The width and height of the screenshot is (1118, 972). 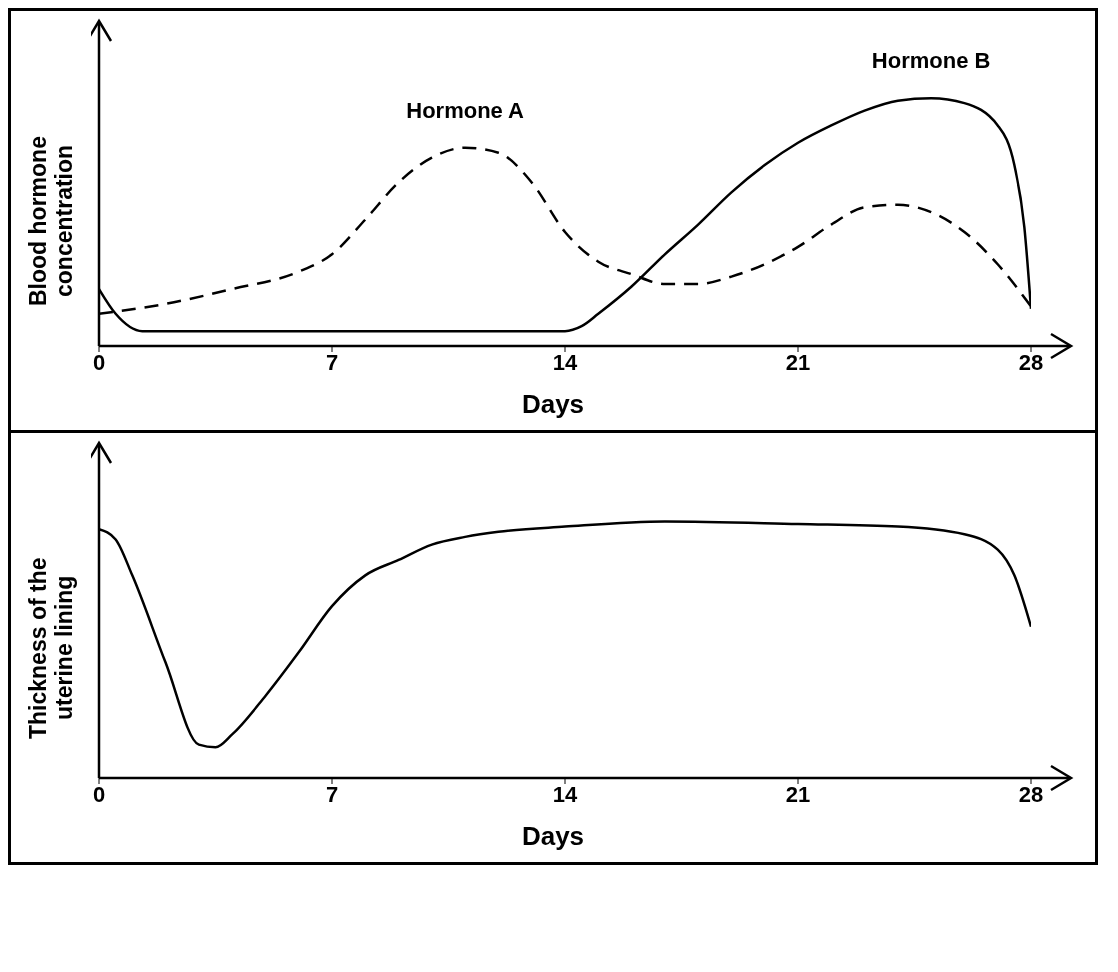 I want to click on series-label: Hormone A, so click(x=465, y=110).